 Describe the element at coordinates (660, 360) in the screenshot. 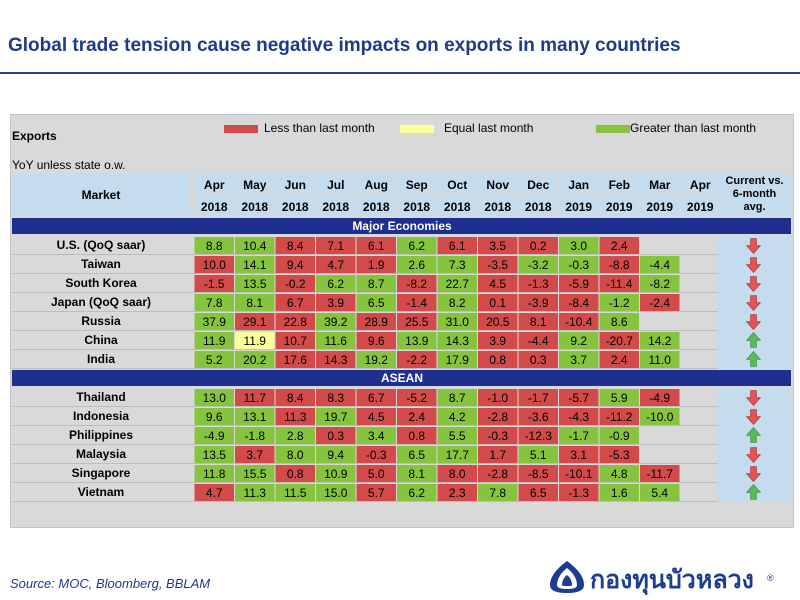

I see `data-value-label: 11.0` at that location.